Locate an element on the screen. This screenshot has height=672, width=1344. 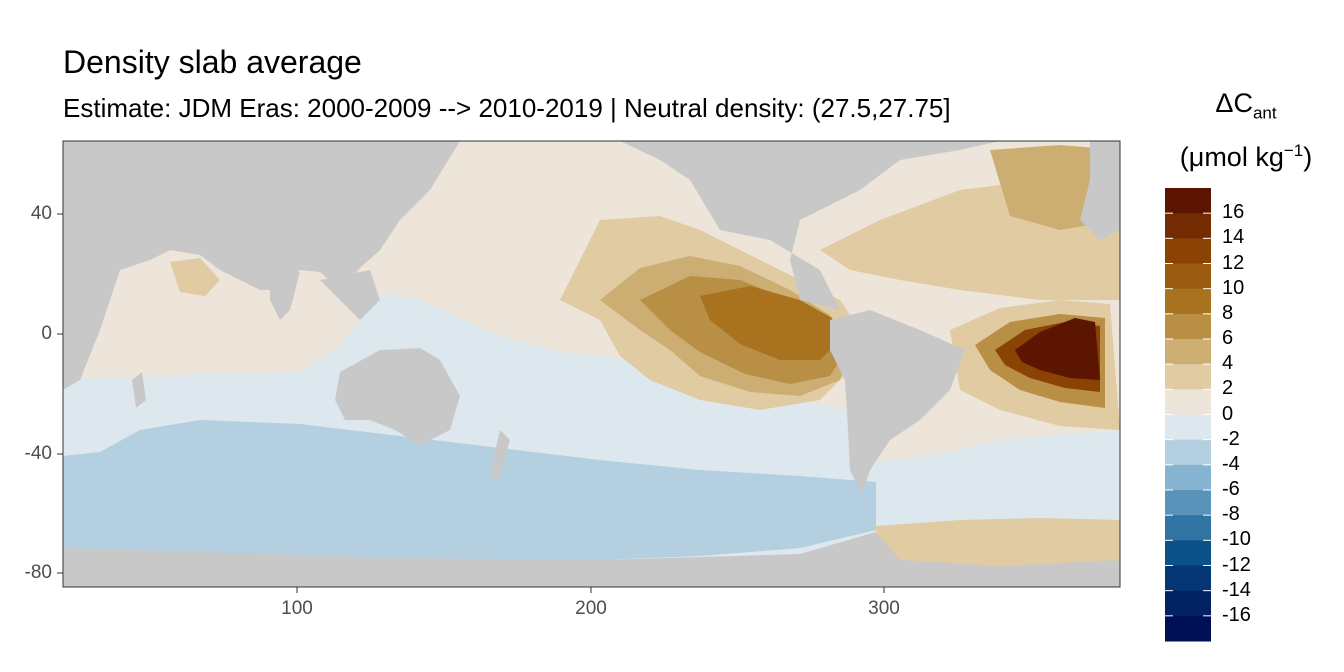
legend-unit-suffix: ) is located at coordinates (1308, 157).